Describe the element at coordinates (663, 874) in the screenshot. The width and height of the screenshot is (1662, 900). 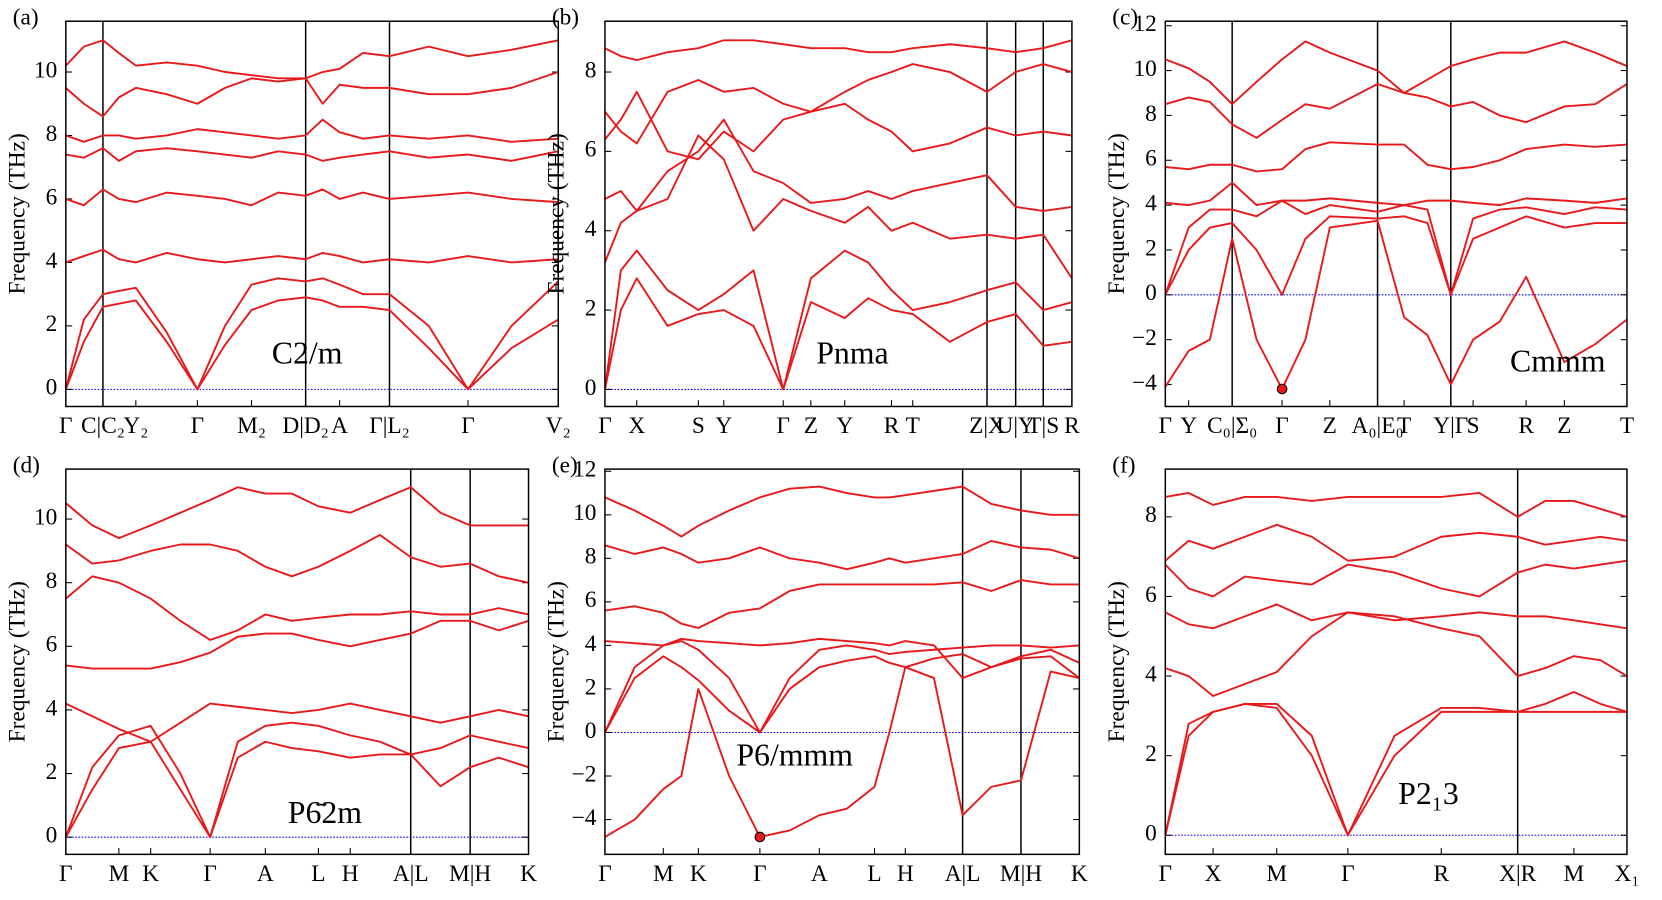
I see `x-tick-label: M` at that location.